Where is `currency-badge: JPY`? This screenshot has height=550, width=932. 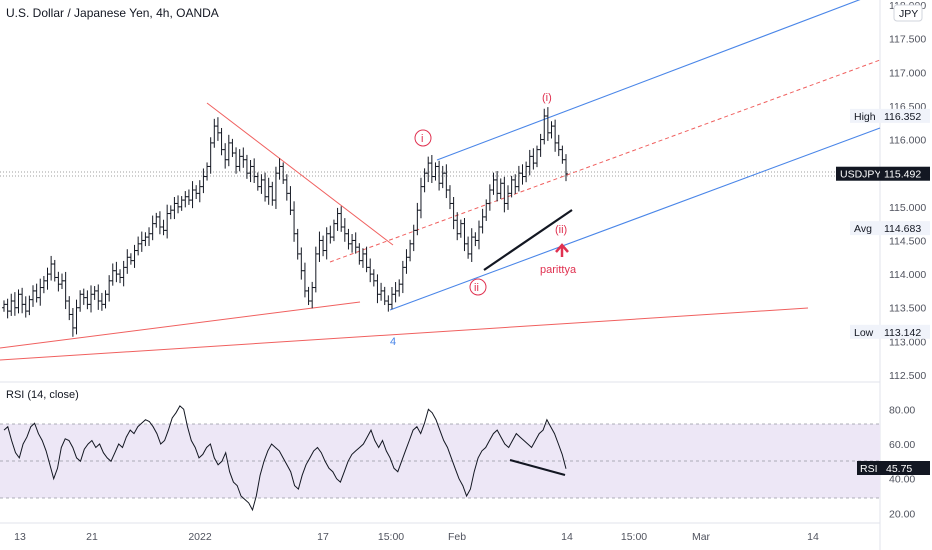 currency-badge: JPY is located at coordinates (908, 14).